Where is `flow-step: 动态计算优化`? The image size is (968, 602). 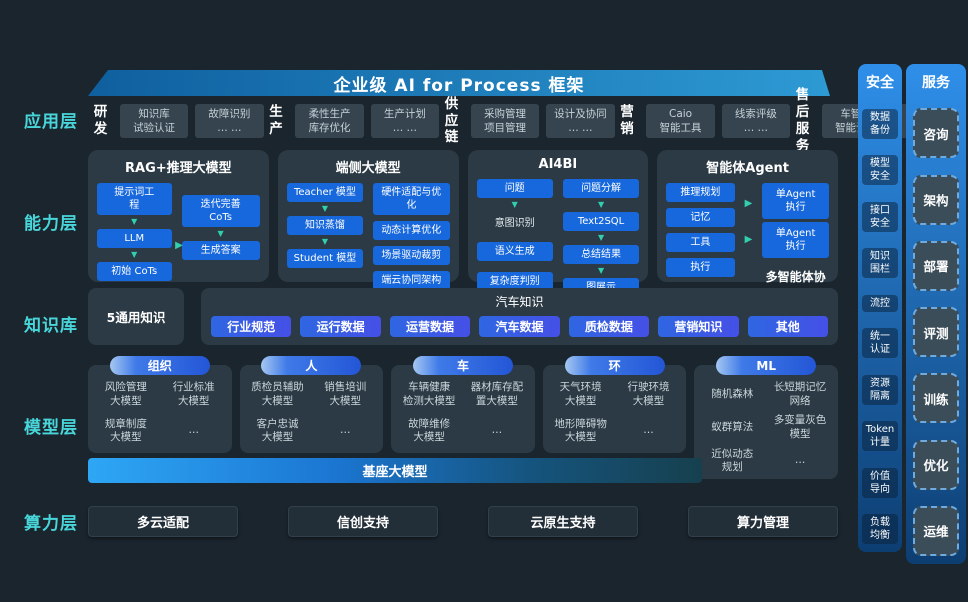 flow-step: 动态计算优化 is located at coordinates (411, 230).